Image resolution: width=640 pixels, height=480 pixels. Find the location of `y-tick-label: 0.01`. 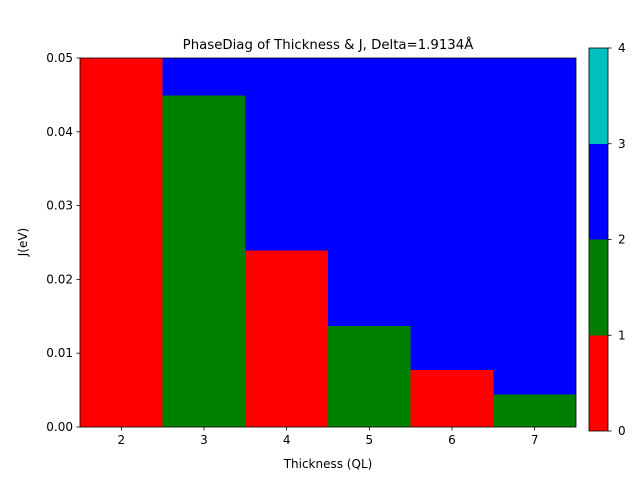

y-tick-label: 0.01 is located at coordinates (59, 353).